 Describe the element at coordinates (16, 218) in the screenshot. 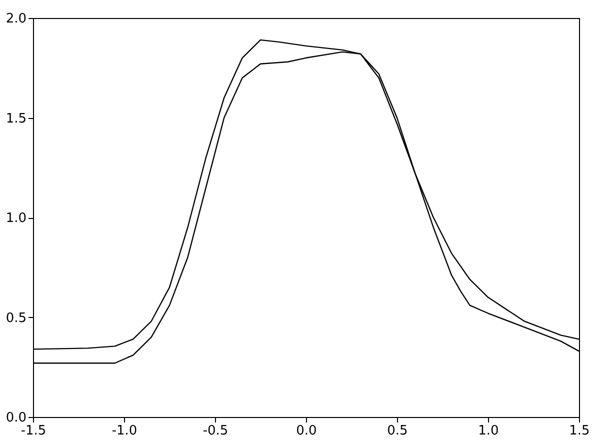

I see `y-tick-label: 1.0` at that location.